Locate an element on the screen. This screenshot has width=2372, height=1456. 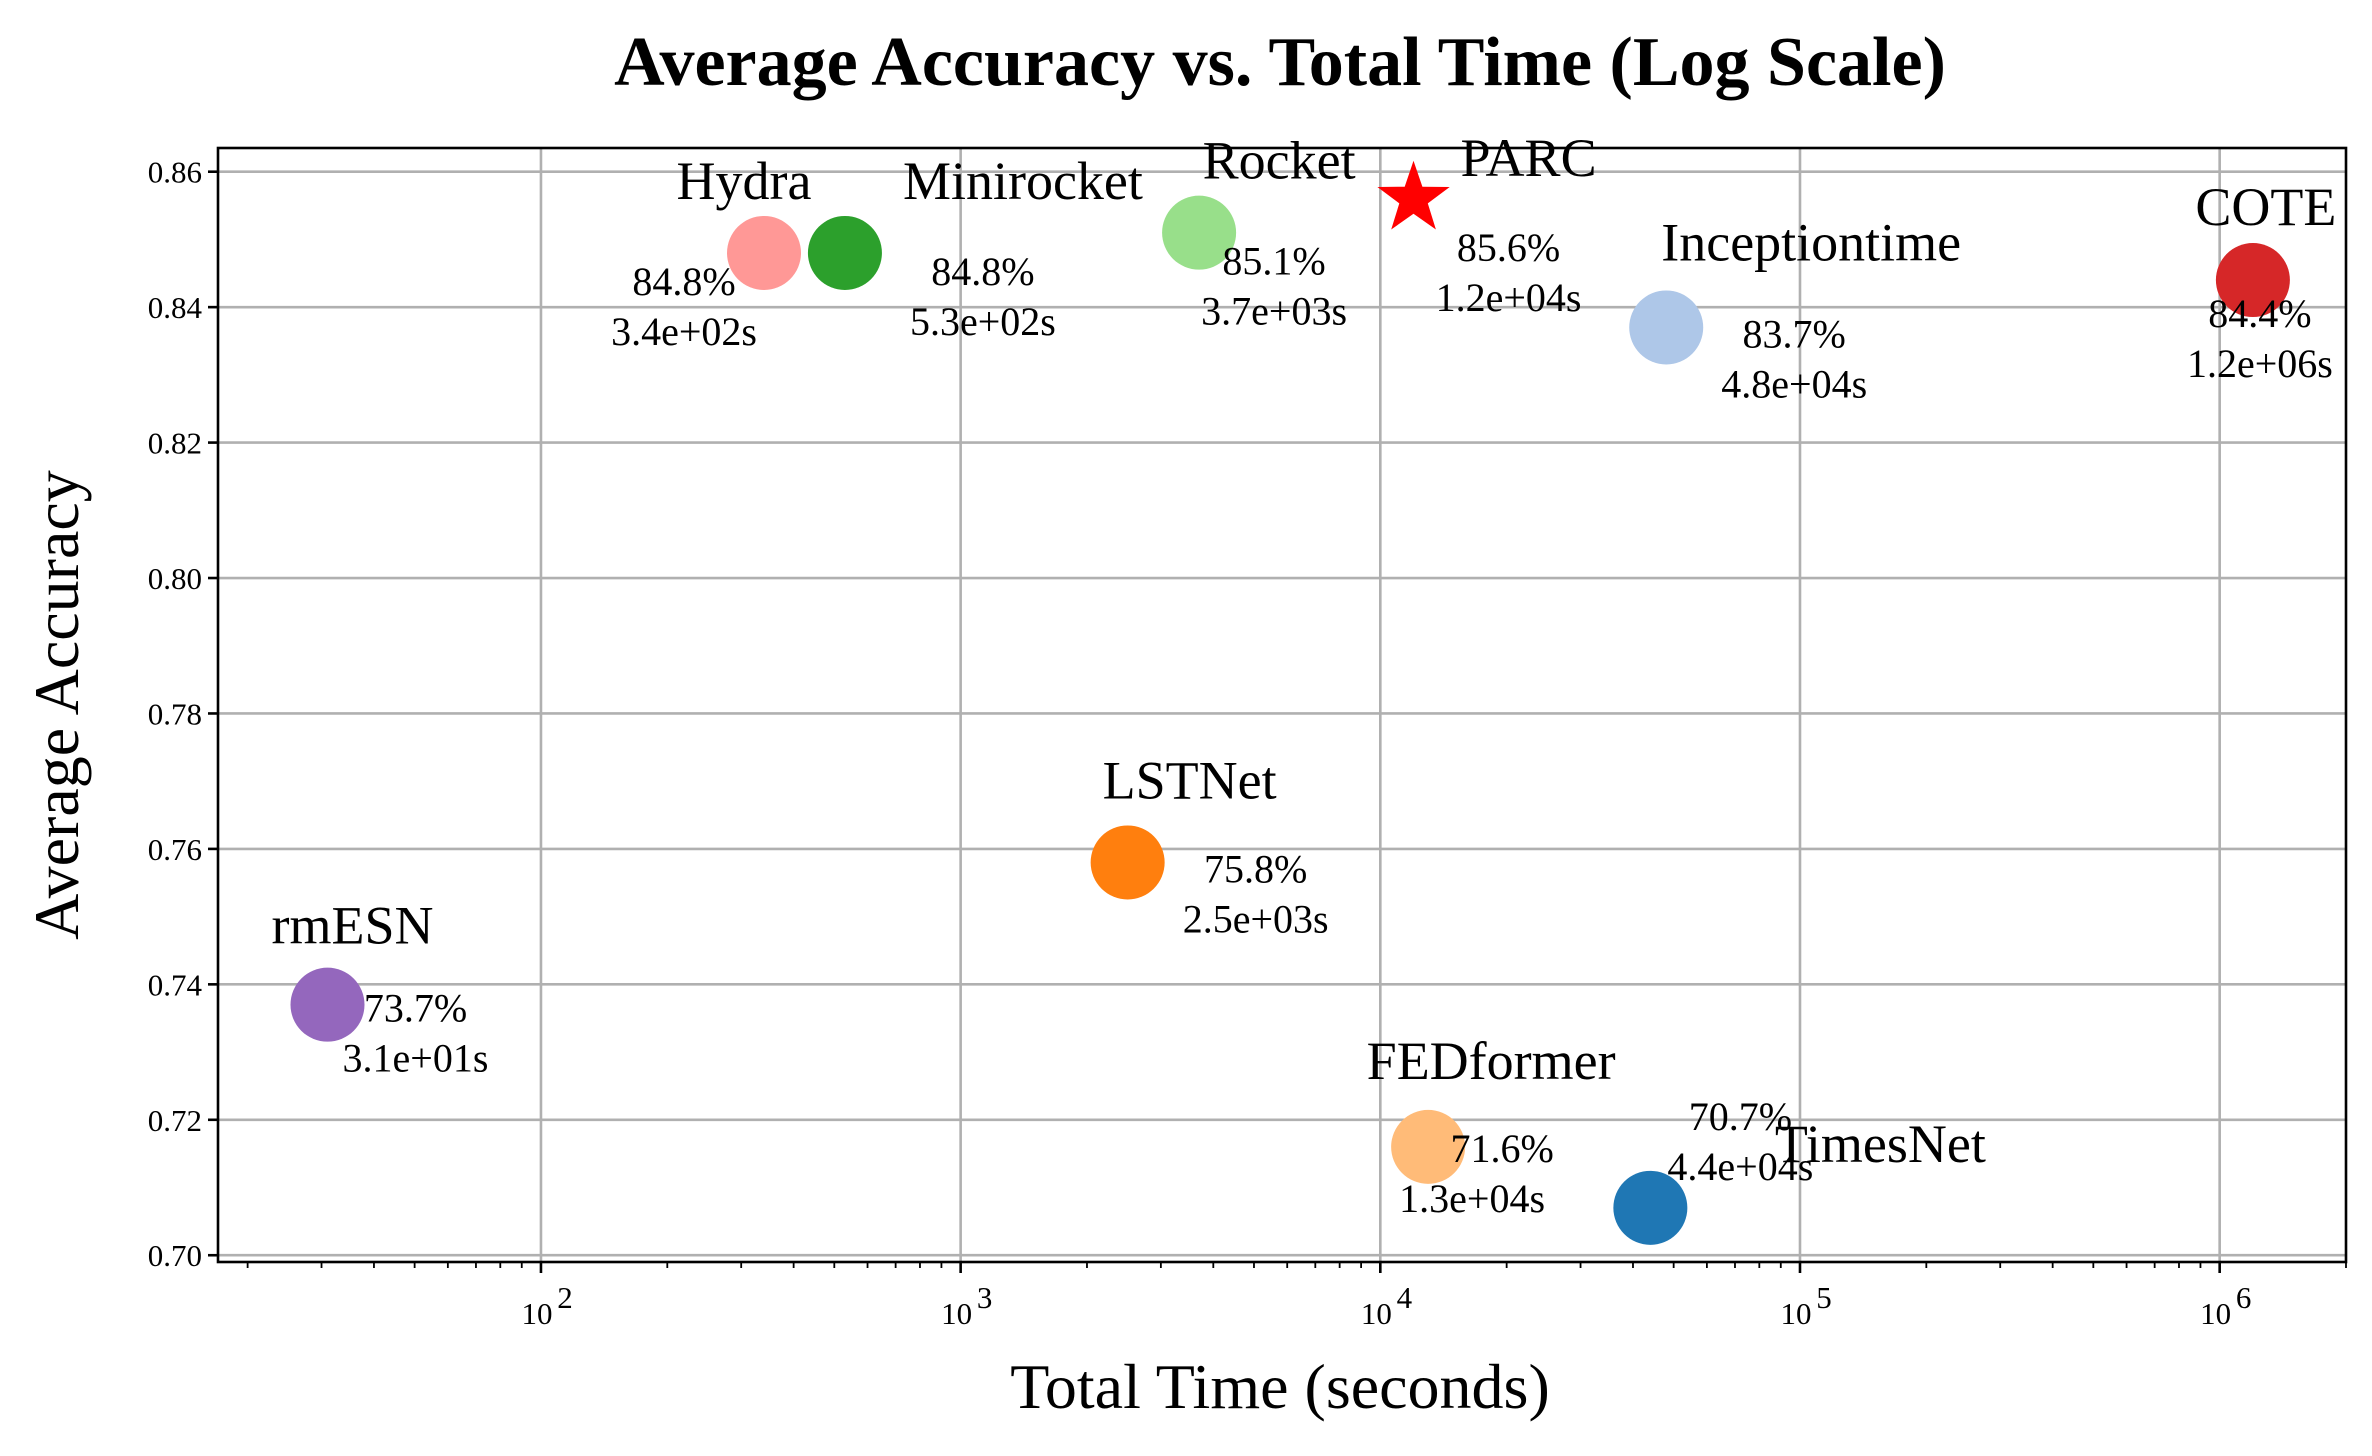
point-accuracy-label: 70.7% is located at coordinates (1740, 1116).